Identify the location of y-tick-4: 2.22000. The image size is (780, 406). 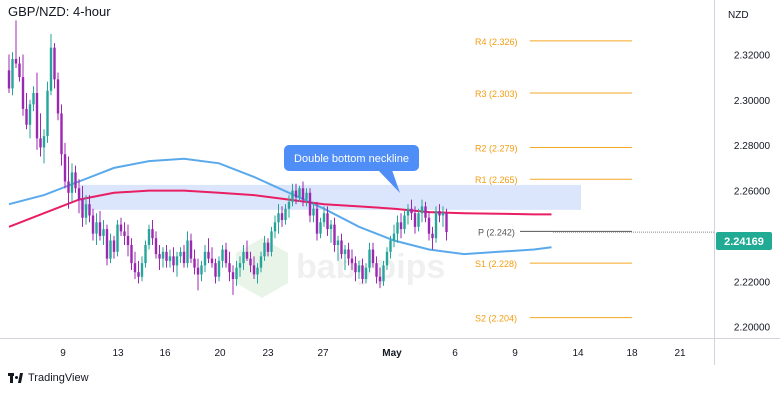
(752, 282).